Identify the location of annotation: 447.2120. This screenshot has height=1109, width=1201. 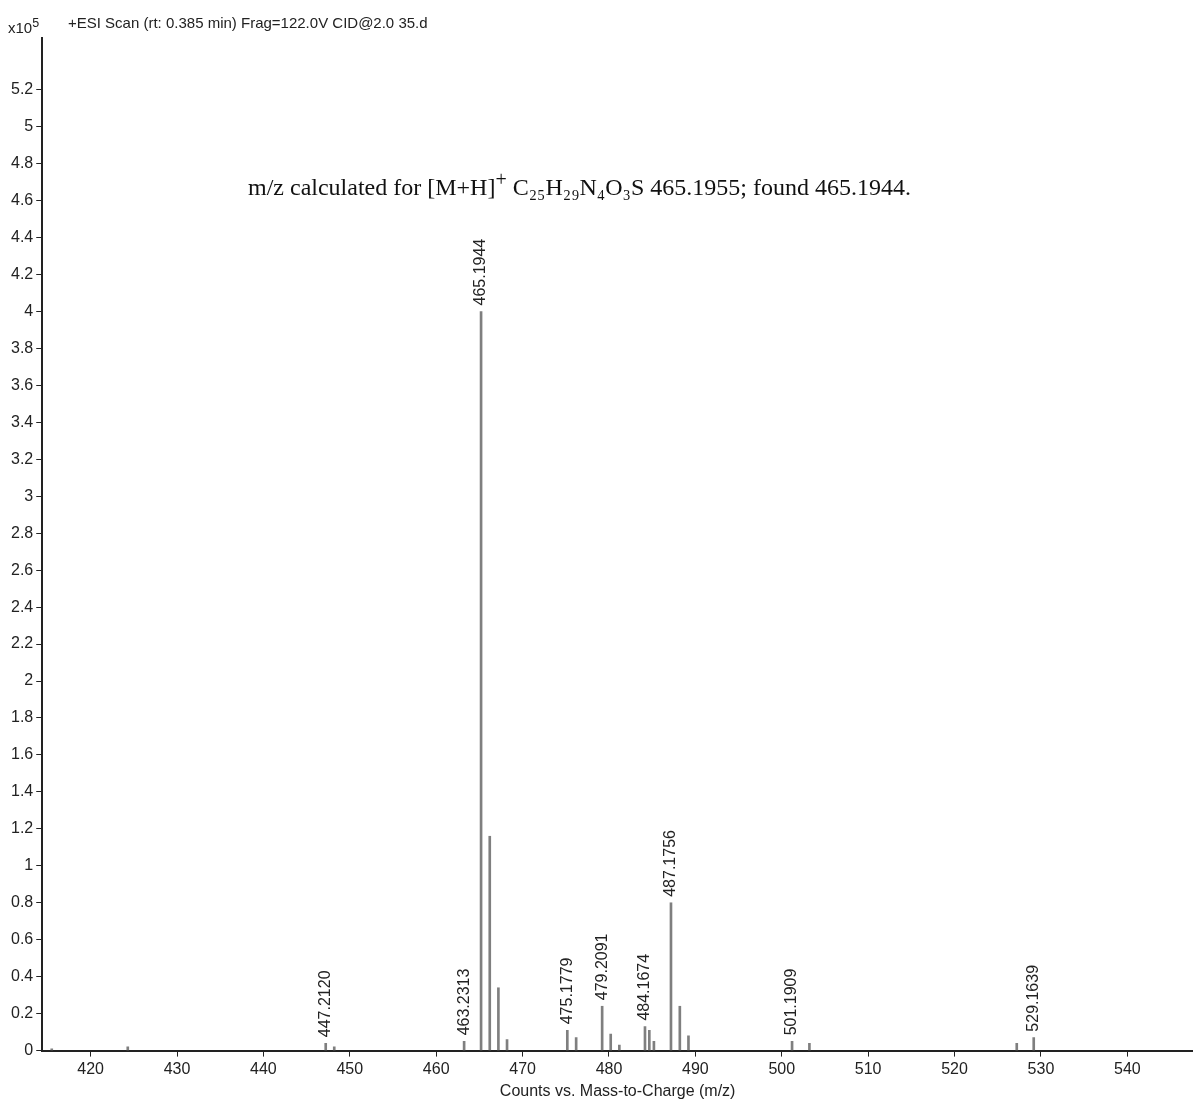
(325, 1004).